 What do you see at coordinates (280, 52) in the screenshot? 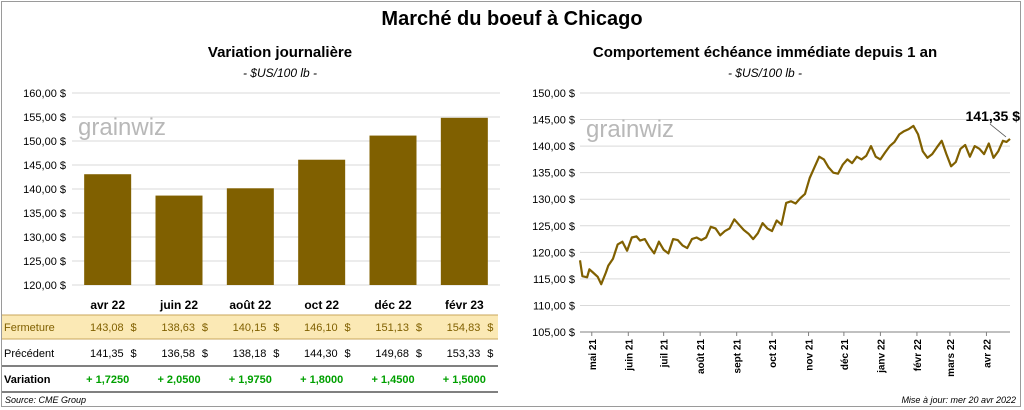
I see `left-chart-title: Variation journalière` at bounding box center [280, 52].